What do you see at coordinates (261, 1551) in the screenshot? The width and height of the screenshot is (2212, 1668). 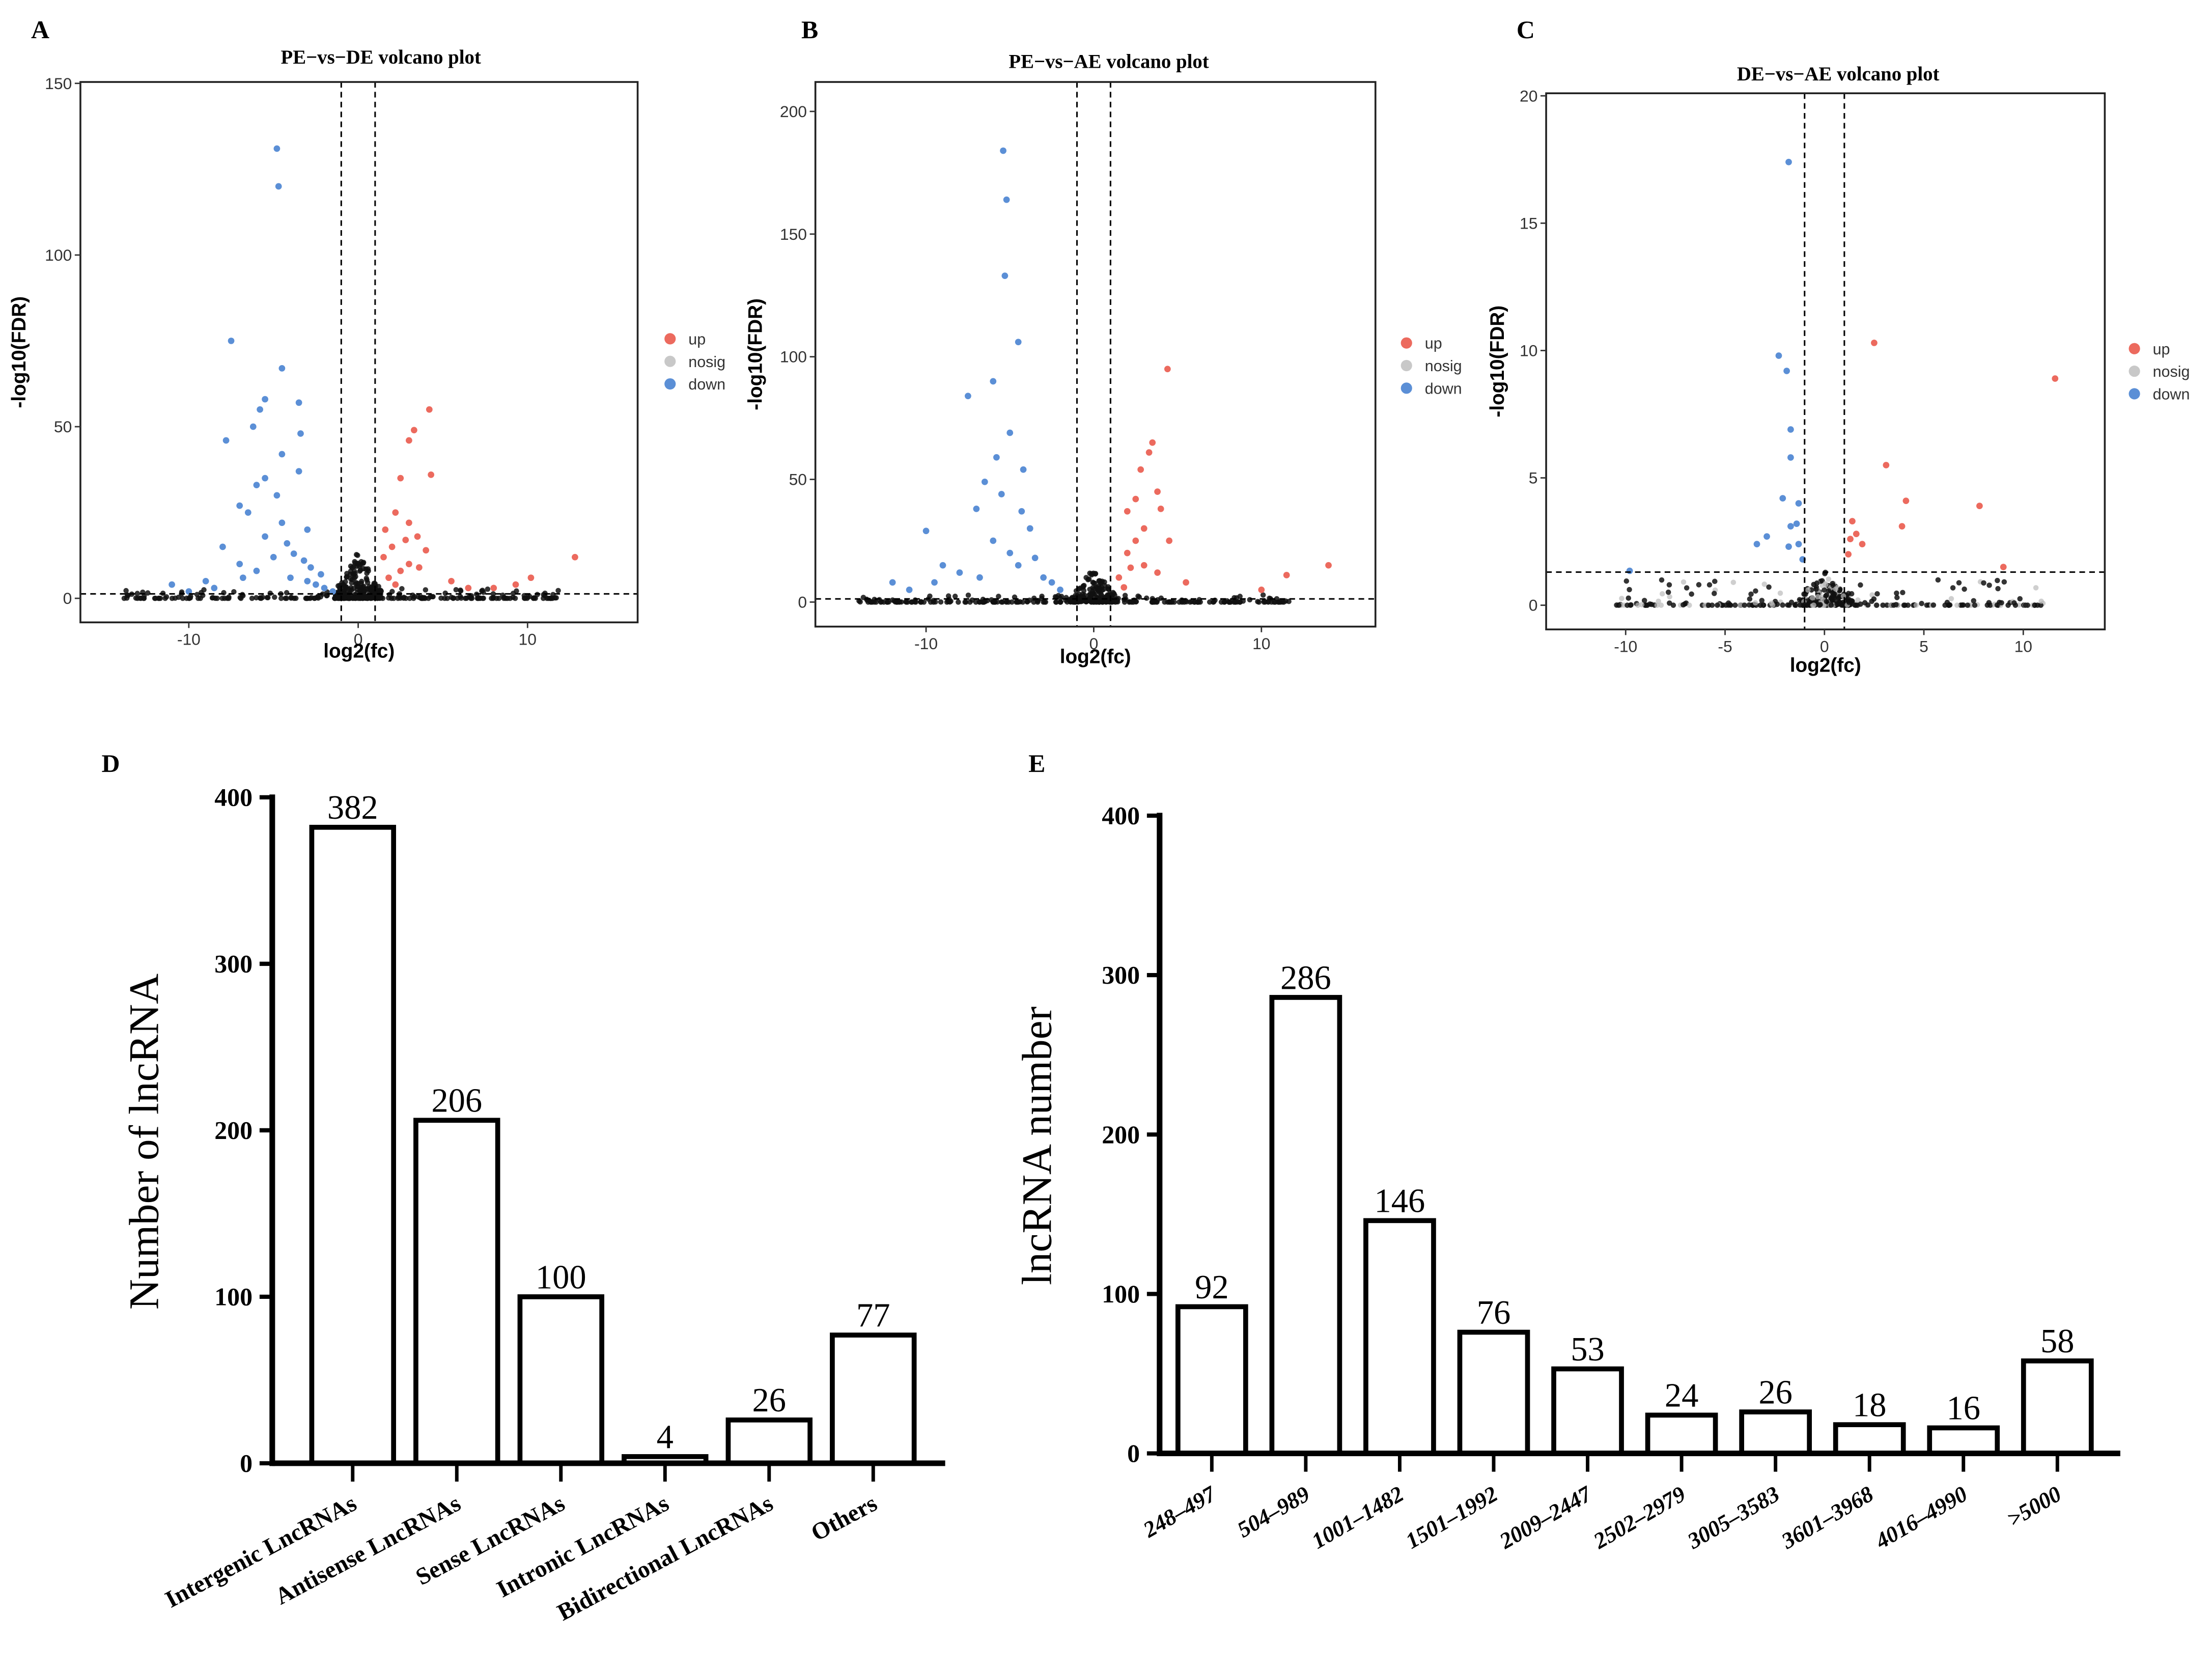 I see `x-tick-label: Intergenic LncRNAs` at bounding box center [261, 1551].